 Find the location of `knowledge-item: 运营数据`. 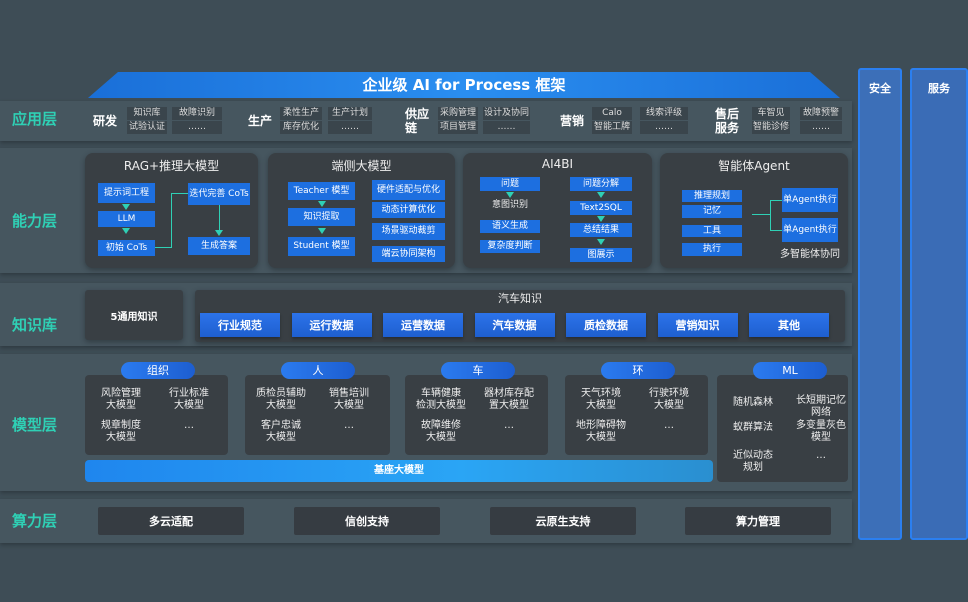

knowledge-item: 运营数据 is located at coordinates (423, 325).